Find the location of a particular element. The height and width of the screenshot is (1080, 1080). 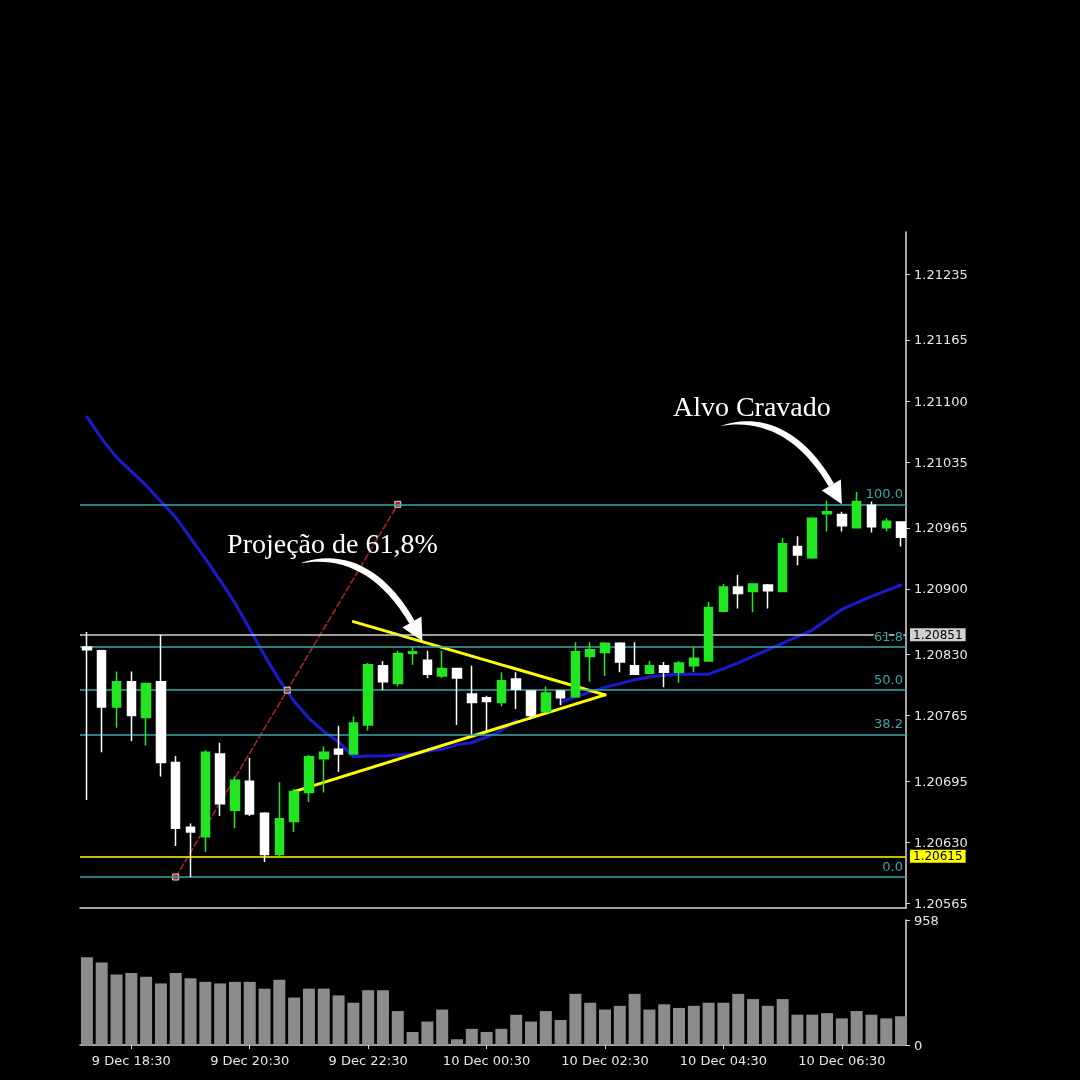

y-tick-label: 1.21165 is located at coordinates (941, 340).